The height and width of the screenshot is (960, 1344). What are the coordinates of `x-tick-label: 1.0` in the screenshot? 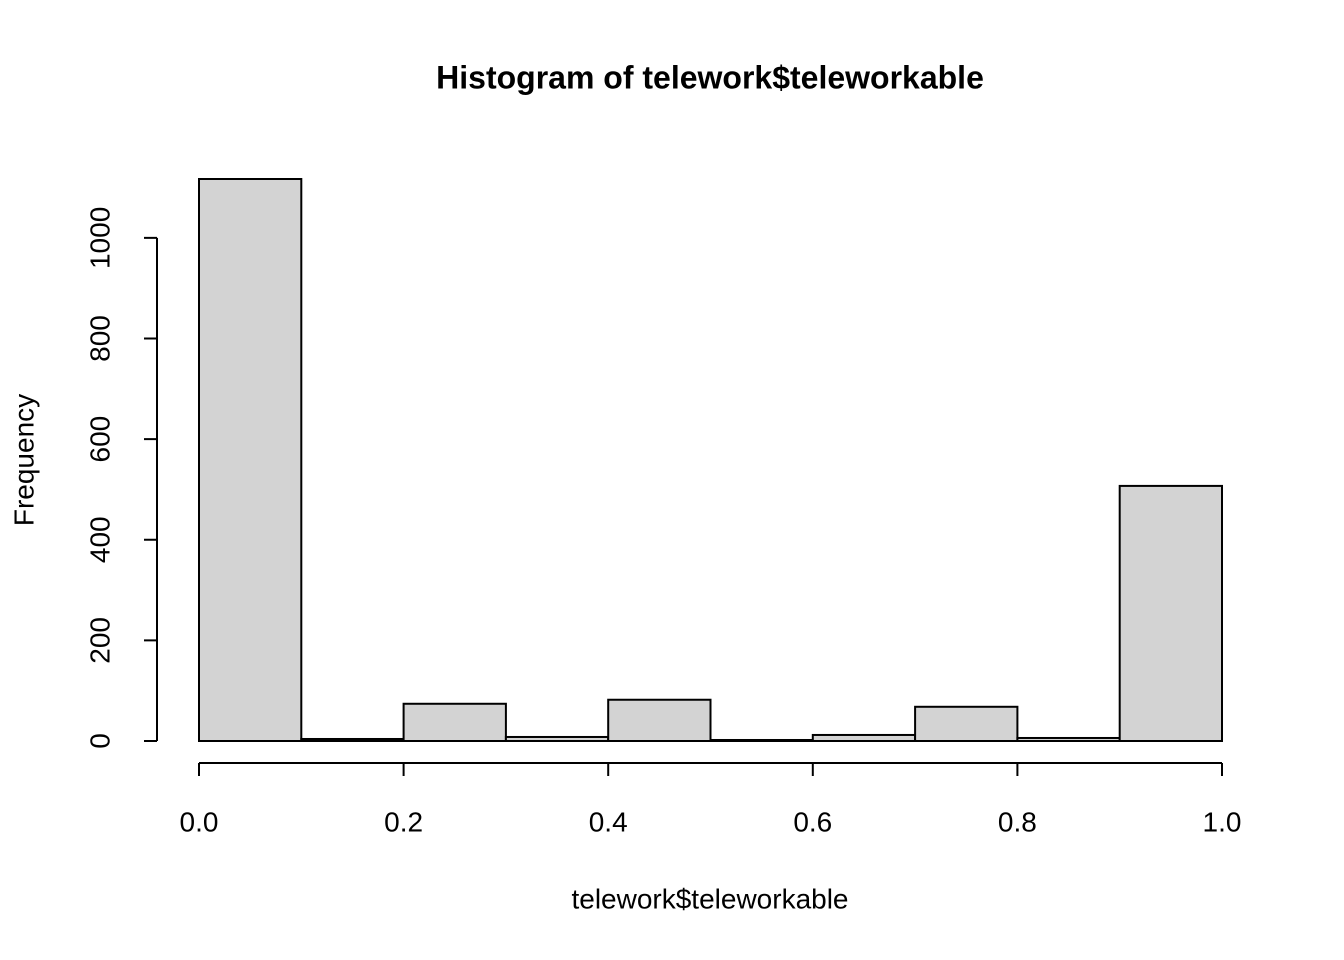 It's located at (1222, 821).